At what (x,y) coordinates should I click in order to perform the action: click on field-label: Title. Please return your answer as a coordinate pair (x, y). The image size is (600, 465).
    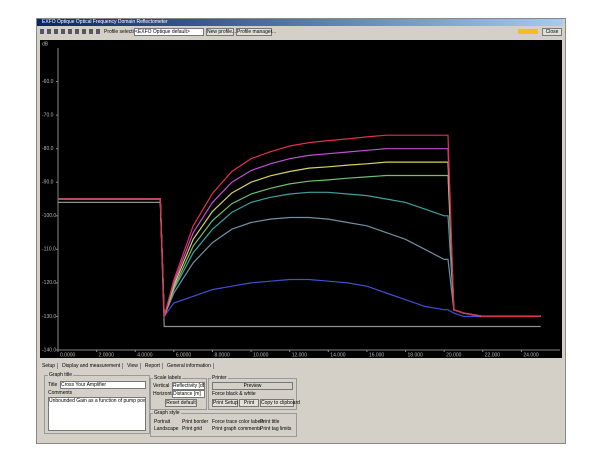
    Looking at the image, I should click on (53, 385).